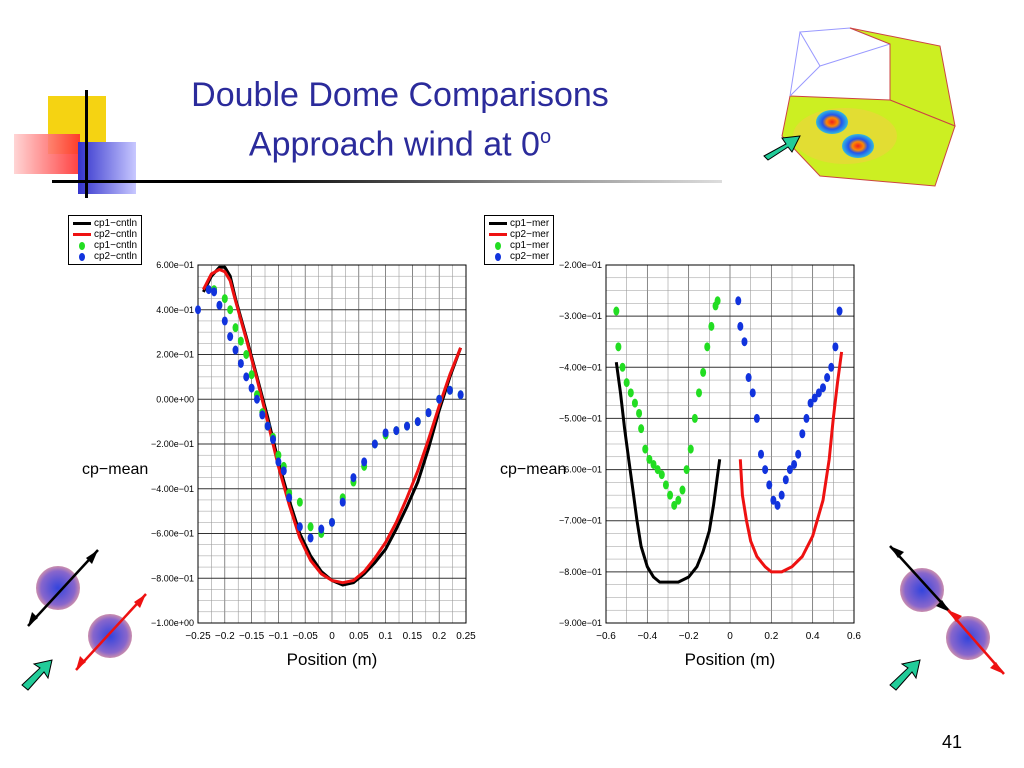 Image resolution: width=1024 pixels, height=768 pixels. What do you see at coordinates (580, 316) in the screenshot?
I see `y-tick-label: −3.00e−01` at bounding box center [580, 316].